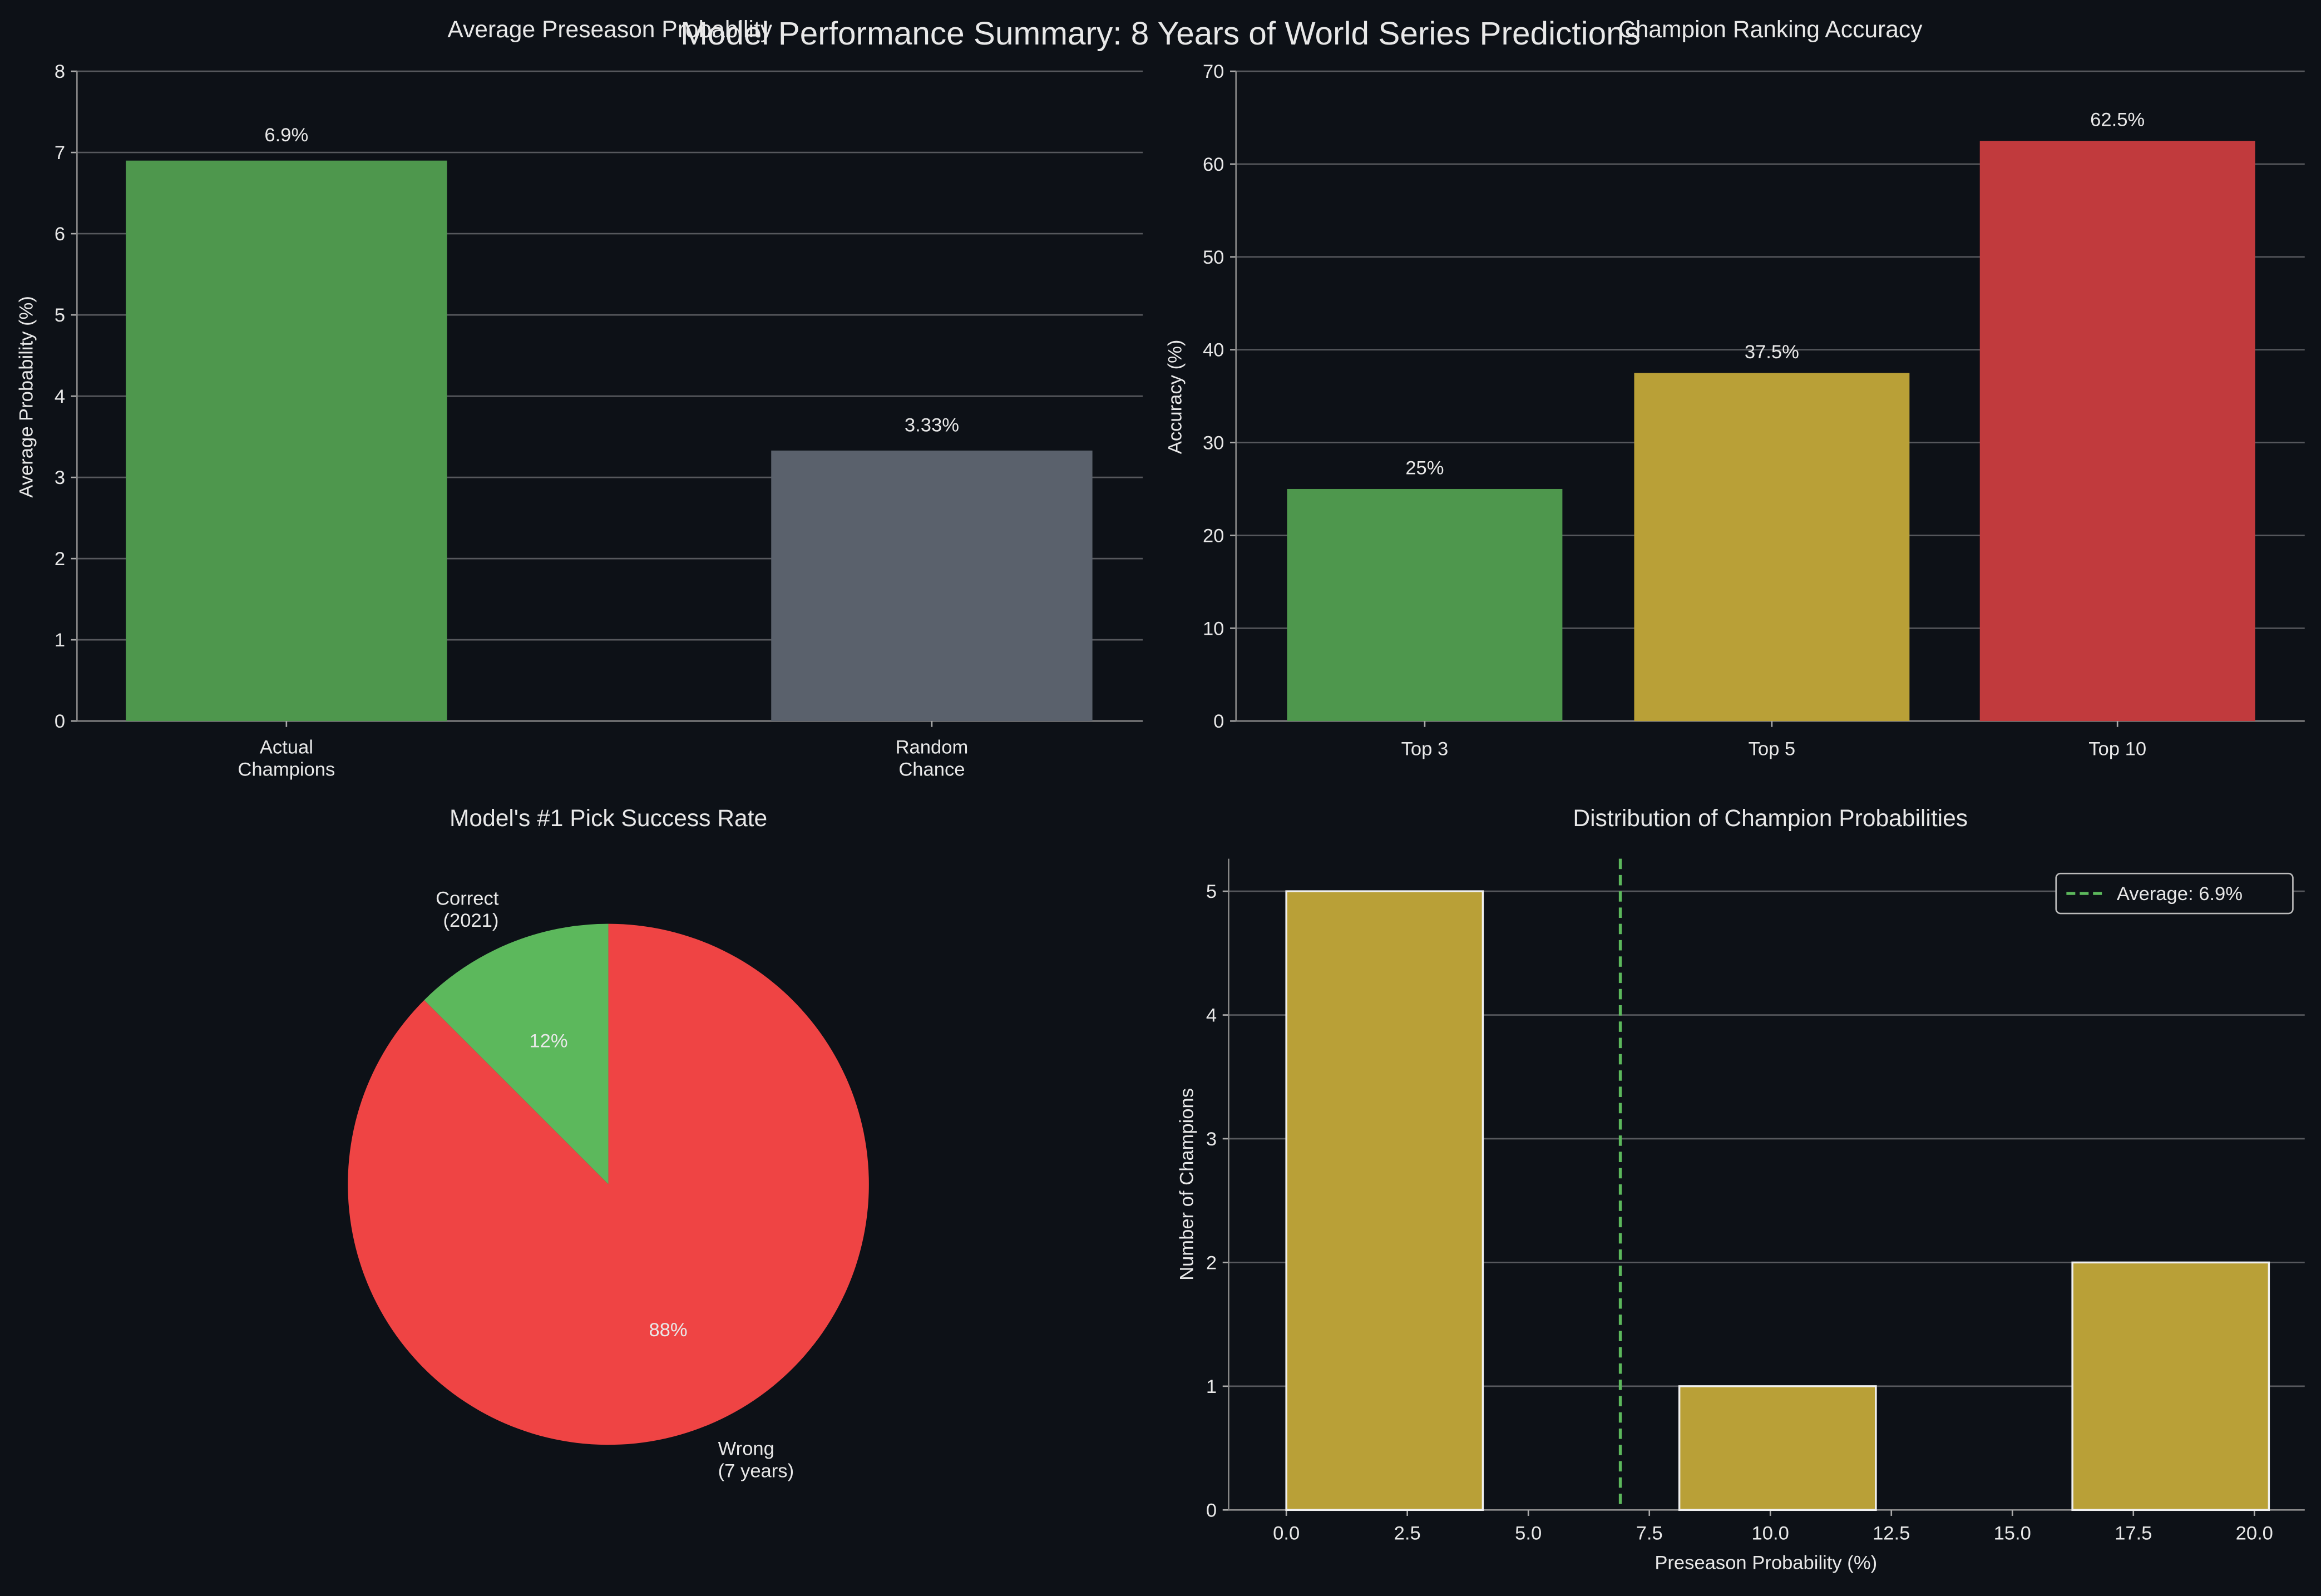 This screenshot has width=2321, height=1596. I want to click on x-tick-label: Top 3, so click(1425, 748).